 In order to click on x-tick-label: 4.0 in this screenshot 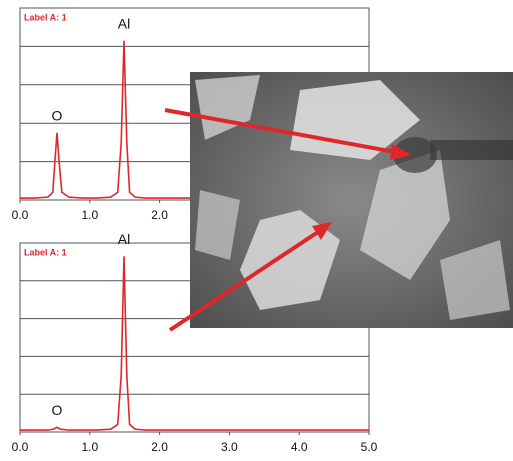, I will do `click(299, 447)`.